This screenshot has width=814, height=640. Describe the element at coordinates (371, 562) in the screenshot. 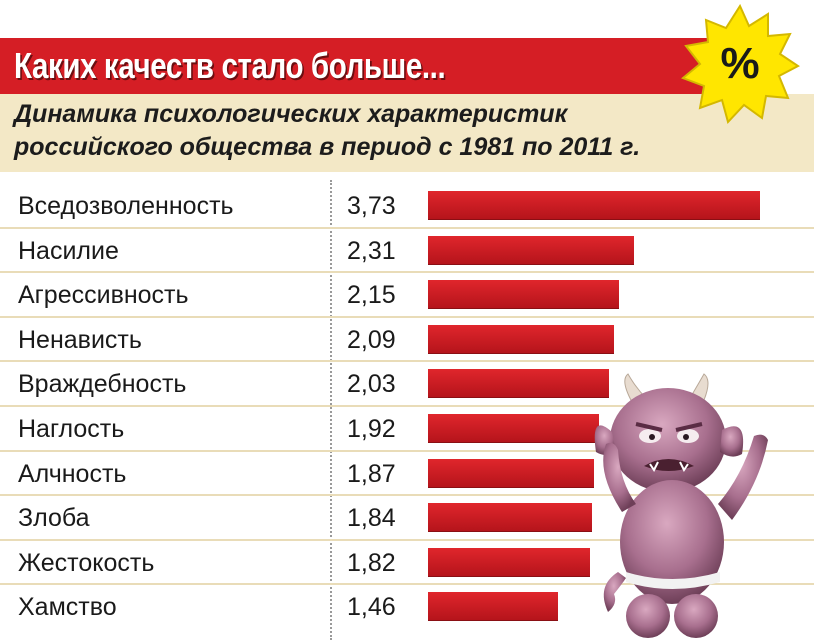

I see `value-label: 1,82` at that location.